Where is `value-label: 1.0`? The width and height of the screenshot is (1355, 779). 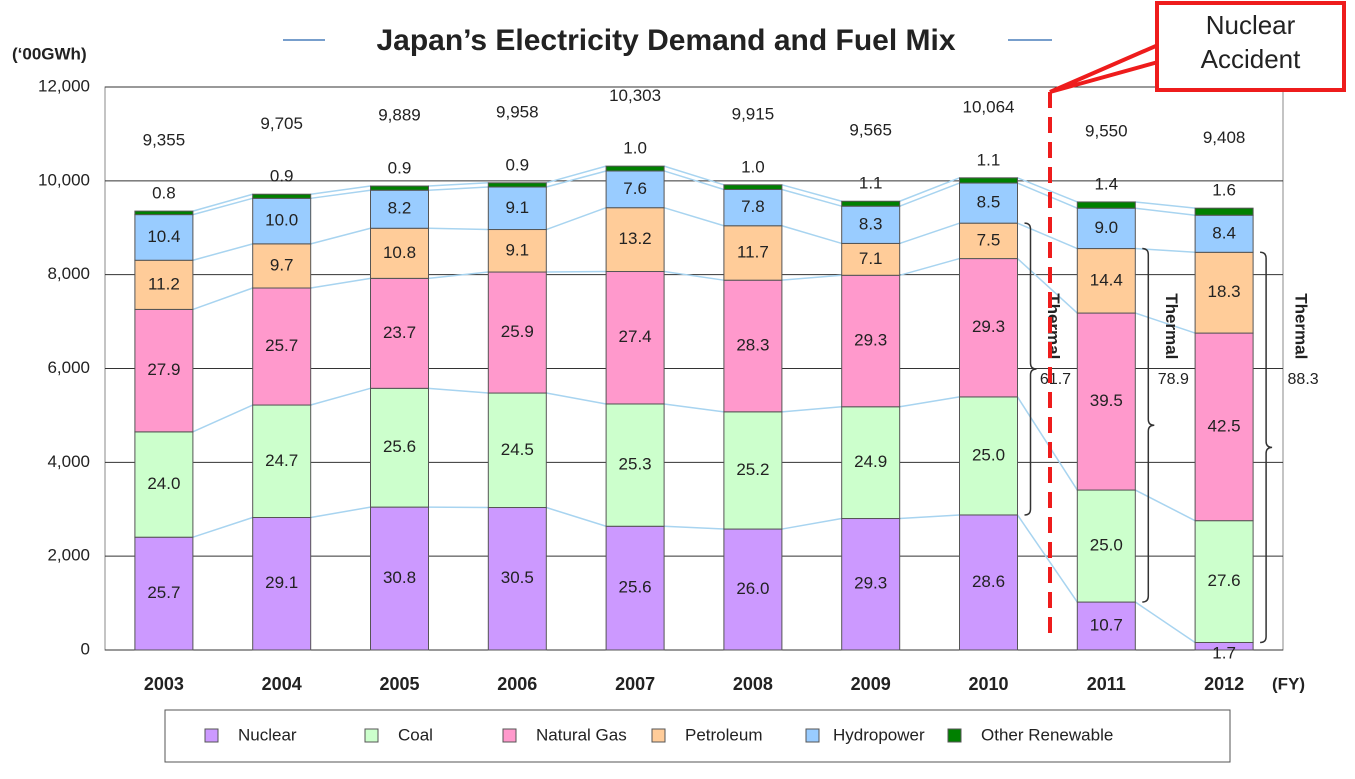 value-label: 1.0 is located at coordinates (635, 148).